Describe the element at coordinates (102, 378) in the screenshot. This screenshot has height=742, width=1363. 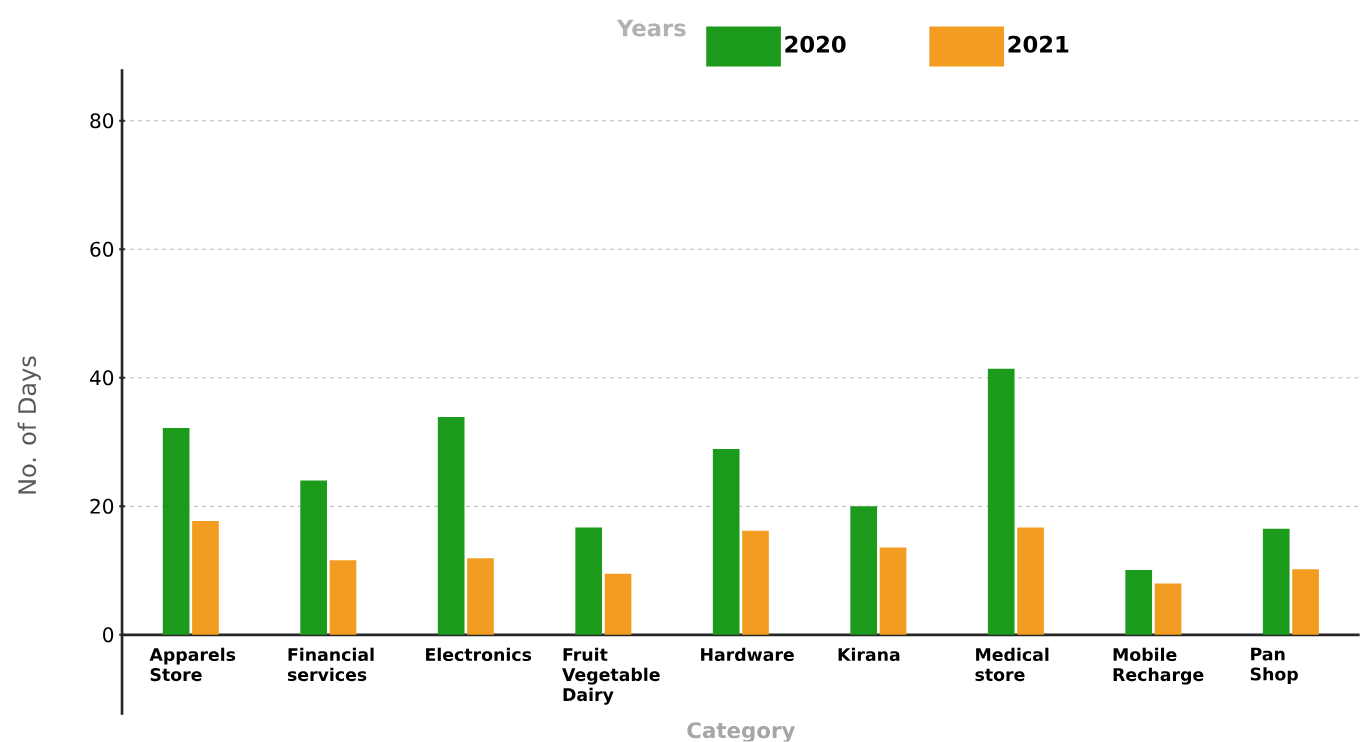
I see `y-tick-label: 40` at that location.